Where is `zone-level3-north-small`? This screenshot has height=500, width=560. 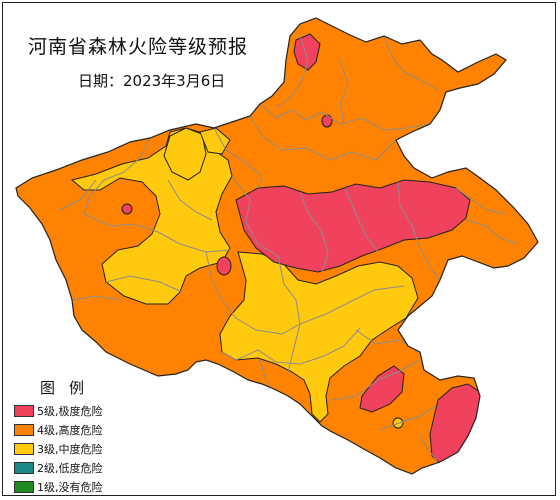 zone-level3-north-small is located at coordinates (215, 141).